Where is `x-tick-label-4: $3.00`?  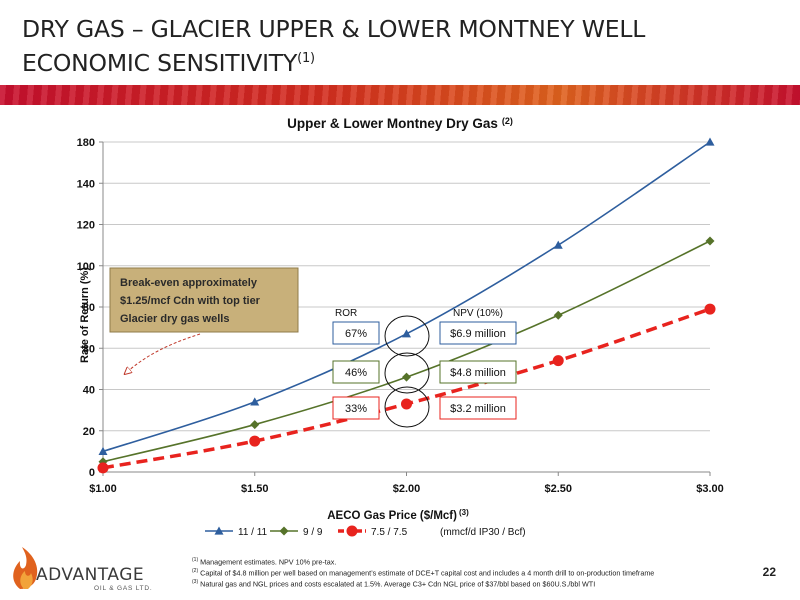 x-tick-label-4: $3.00 is located at coordinates (710, 489).